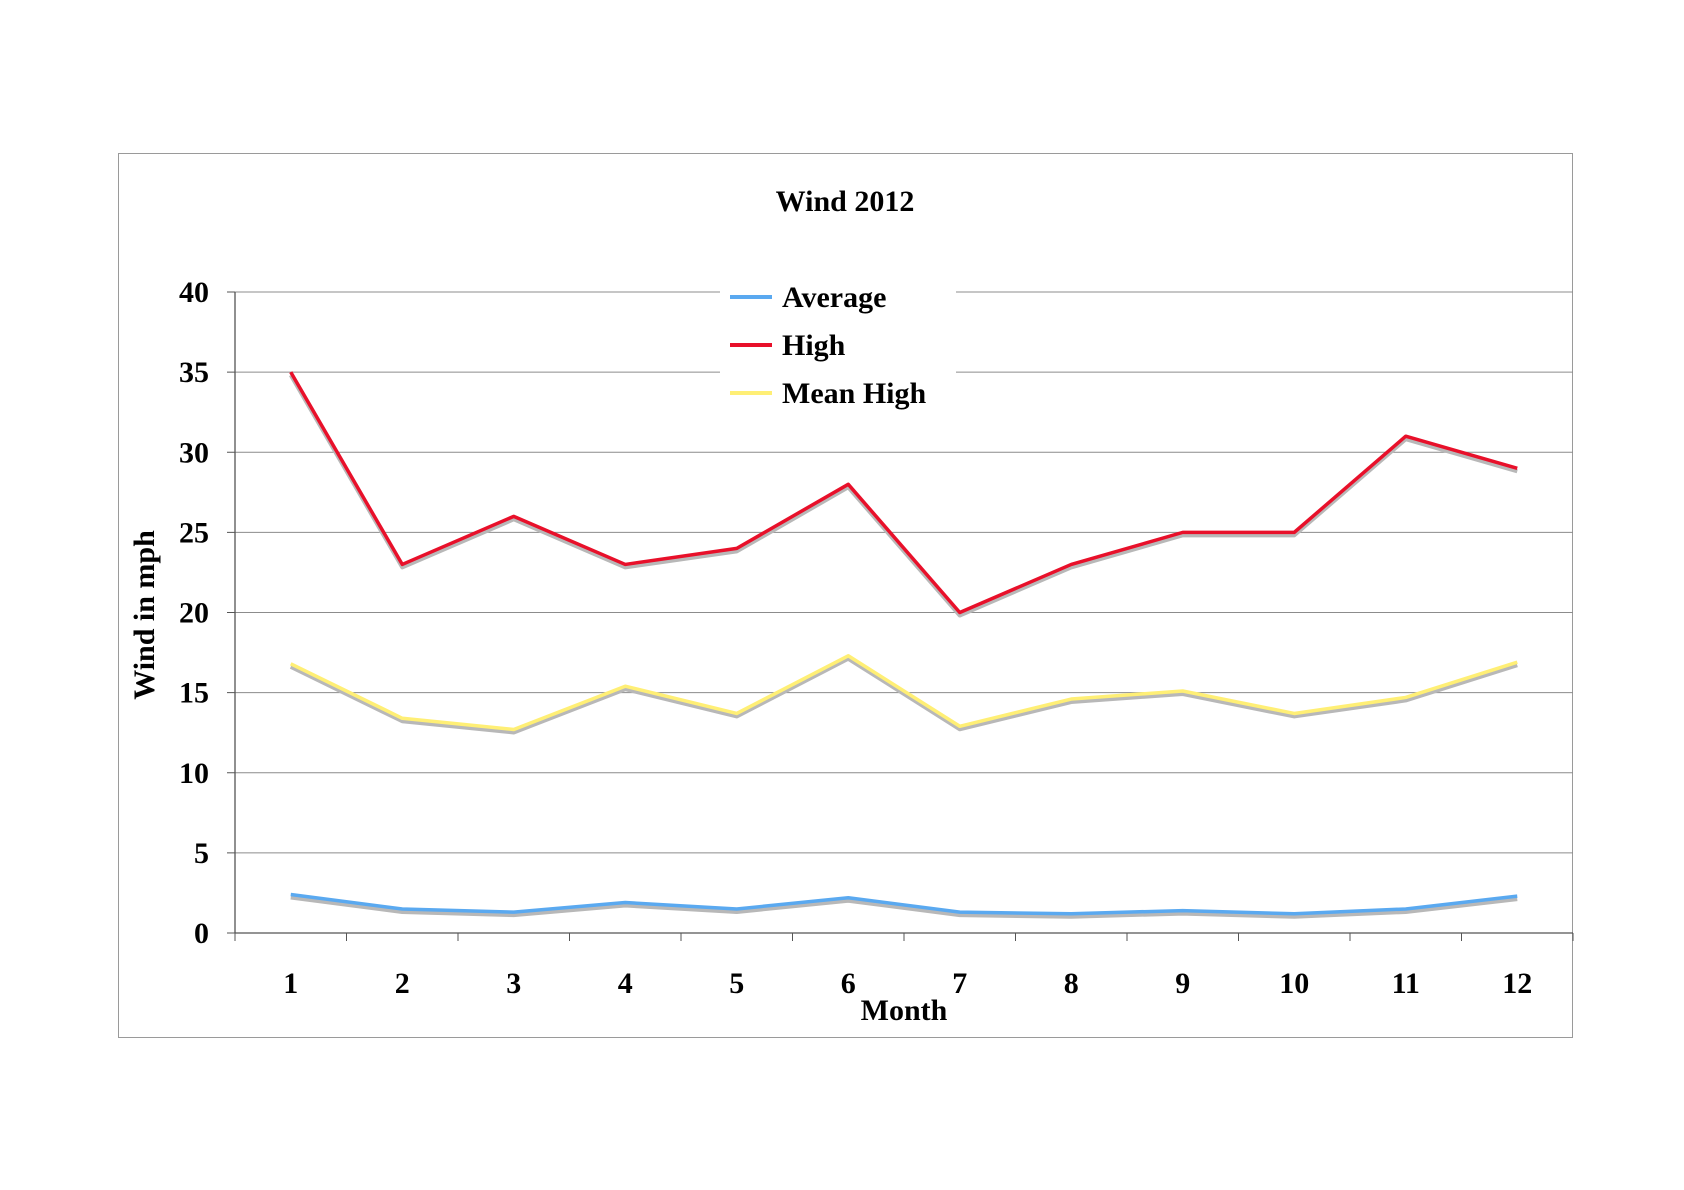  I want to click on y-tick-label: 25, so click(194, 532).